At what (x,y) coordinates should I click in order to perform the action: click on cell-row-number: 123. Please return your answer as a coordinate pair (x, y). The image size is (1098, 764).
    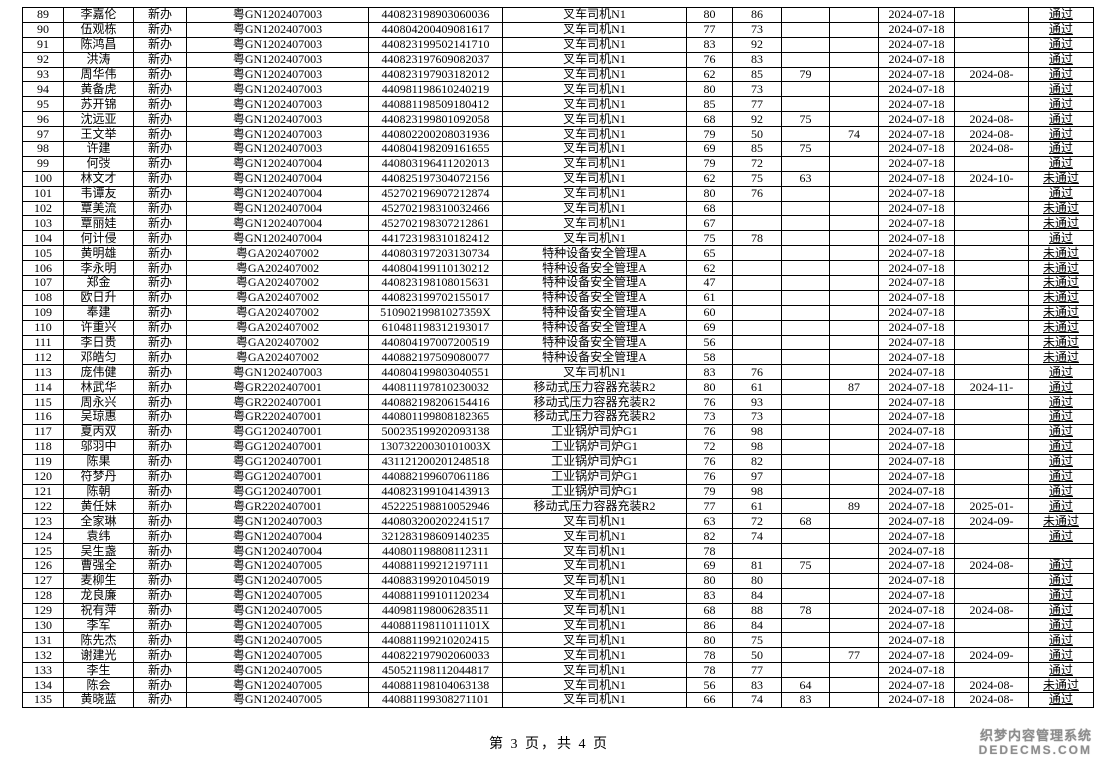
    Looking at the image, I should click on (43, 521).